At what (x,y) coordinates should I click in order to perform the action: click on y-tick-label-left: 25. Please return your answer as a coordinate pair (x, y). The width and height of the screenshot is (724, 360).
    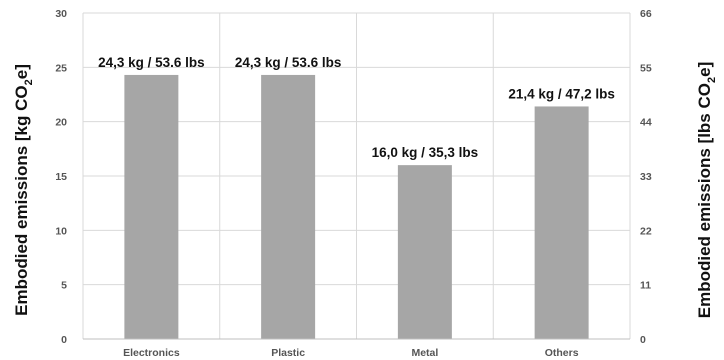
    Looking at the image, I should click on (61, 68).